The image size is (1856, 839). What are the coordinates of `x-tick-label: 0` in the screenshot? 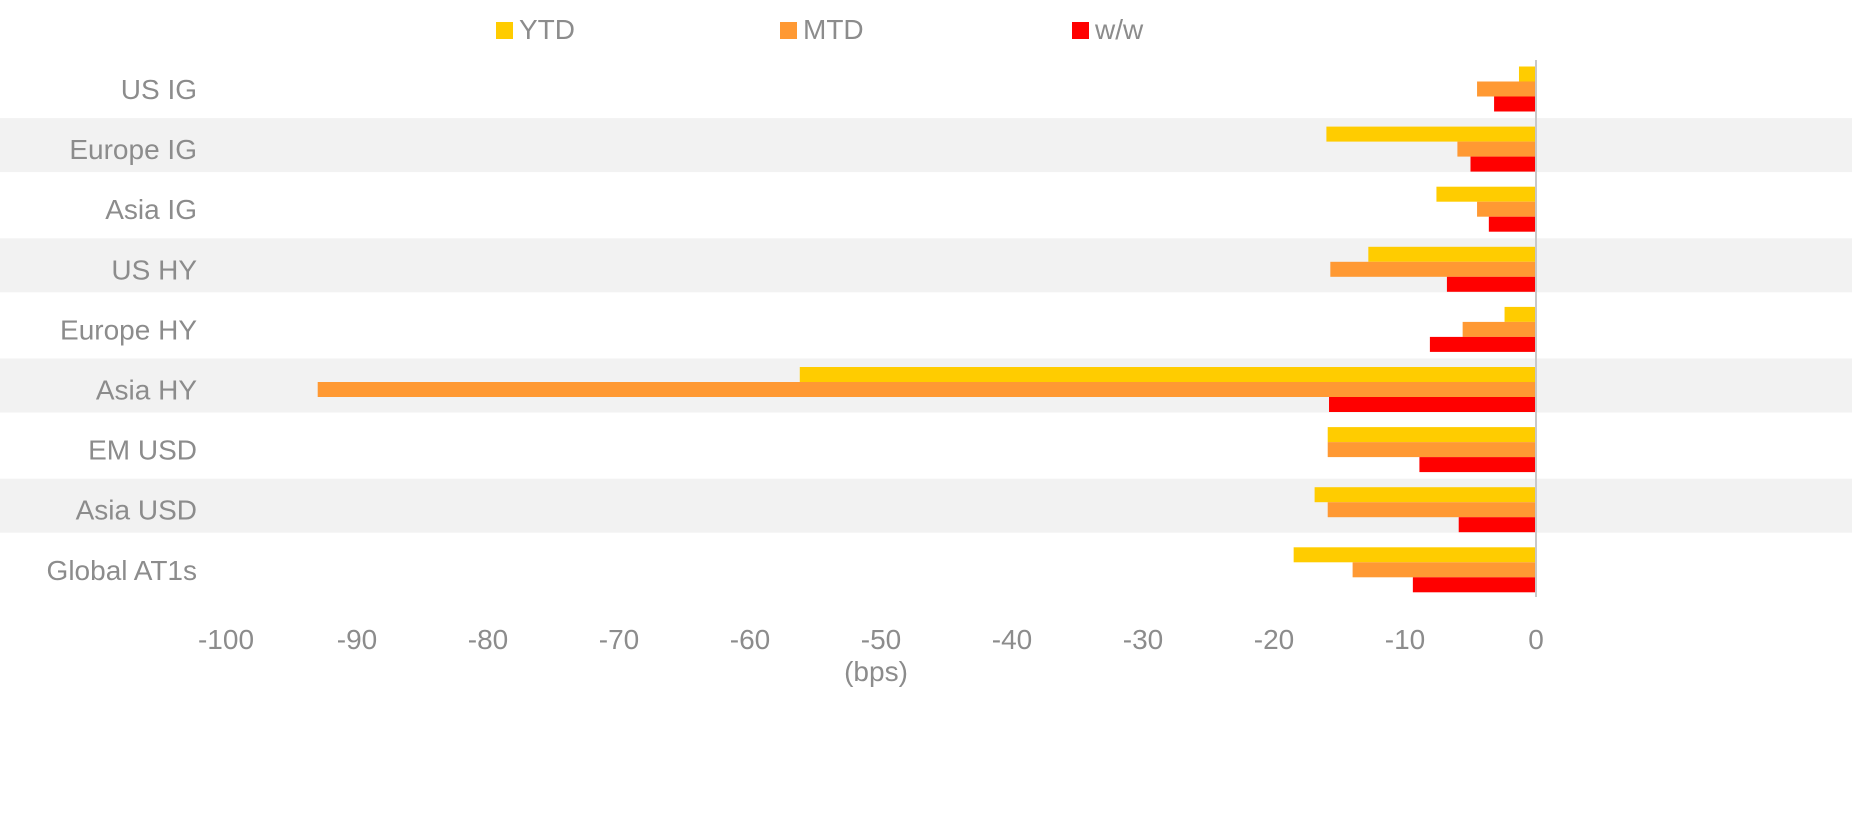 It's located at (1536, 639).